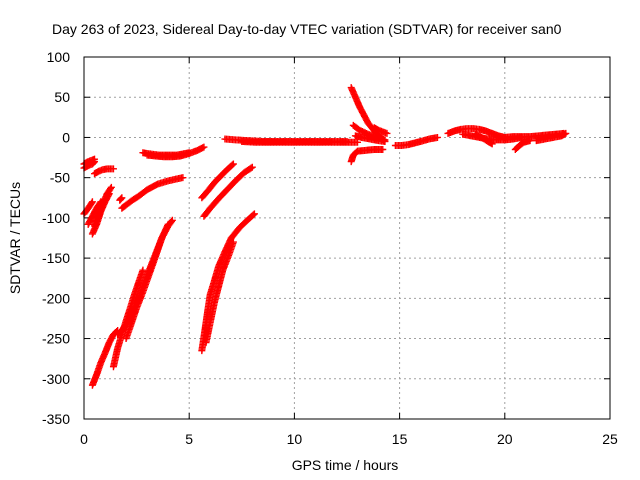 This screenshot has height=480, width=640. What do you see at coordinates (189, 439) in the screenshot?
I see `x-tick-label: 5` at bounding box center [189, 439].